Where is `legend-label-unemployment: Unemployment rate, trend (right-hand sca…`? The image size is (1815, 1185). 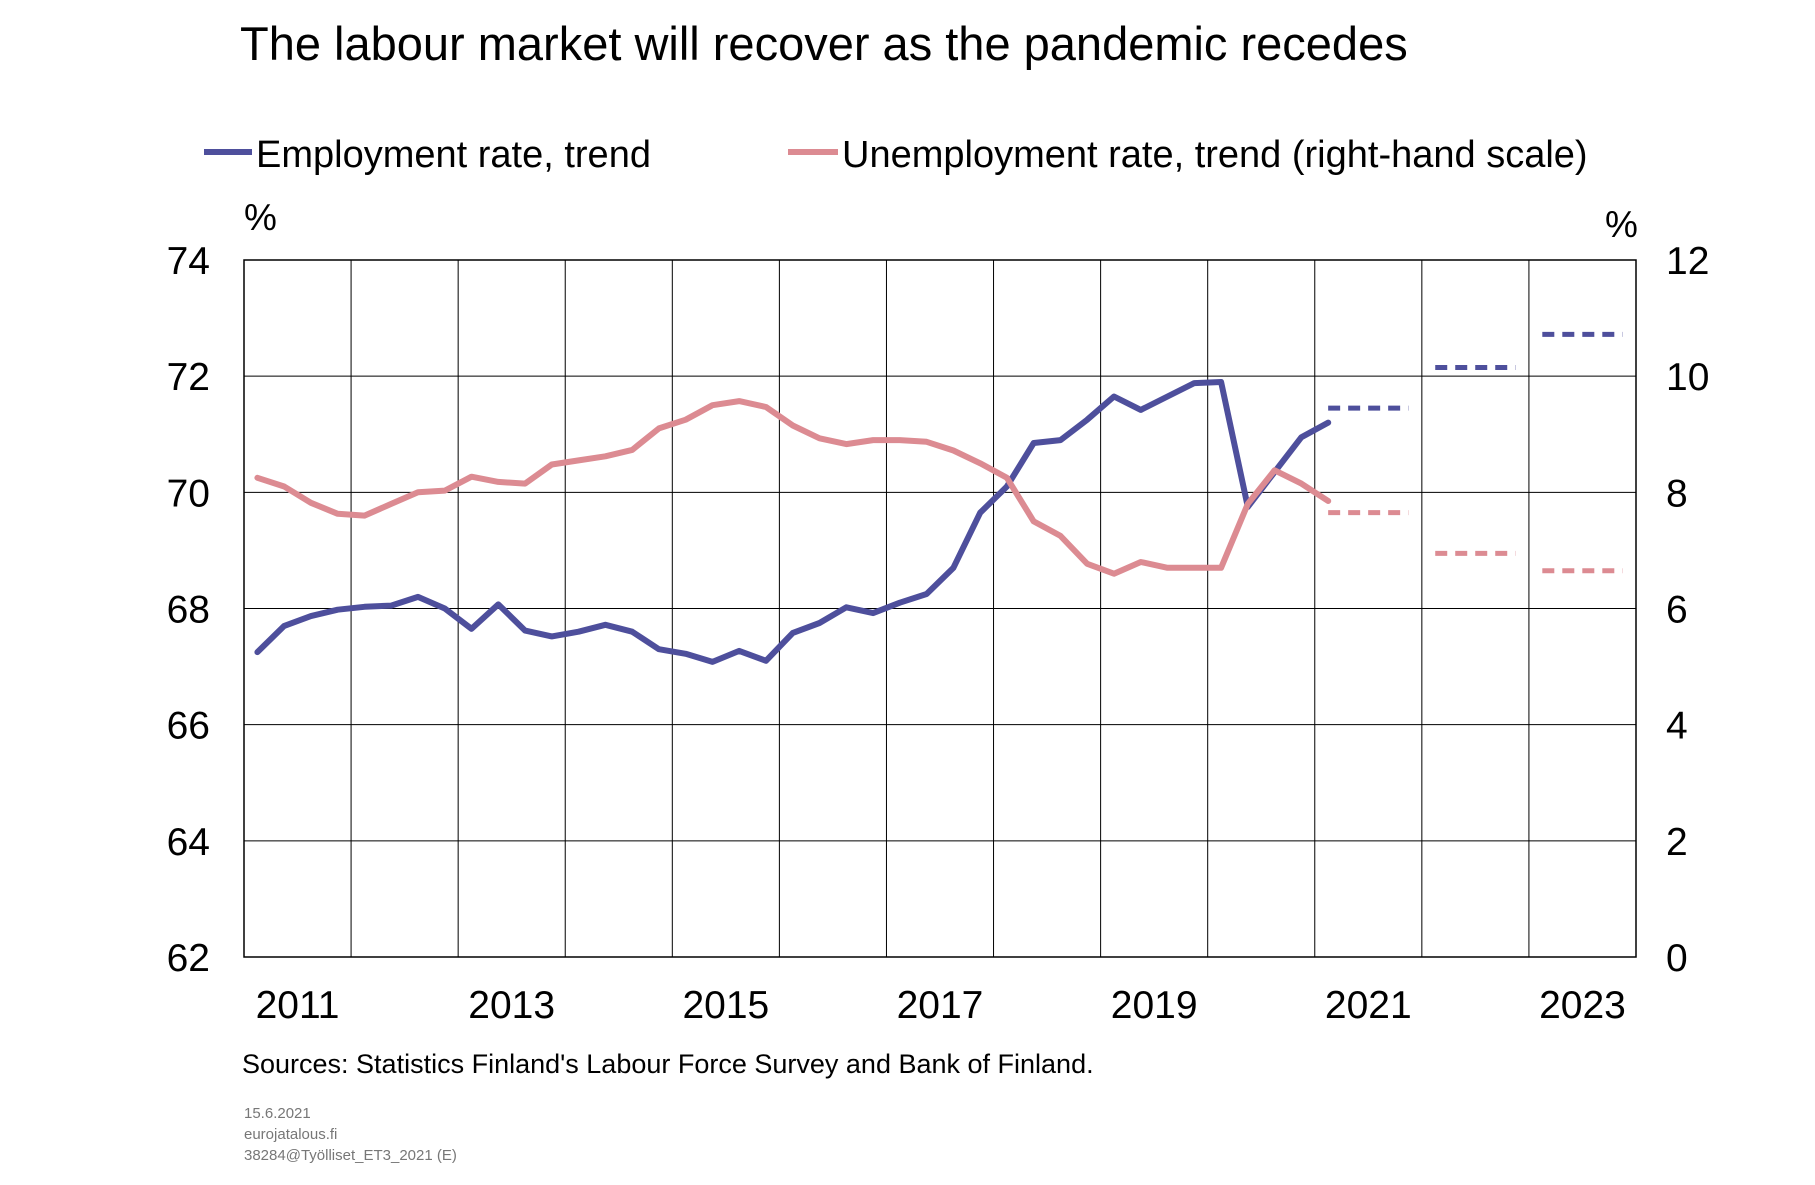 legend-label-unemployment: Unemployment rate, trend (right-hand sca… is located at coordinates (1215, 155).